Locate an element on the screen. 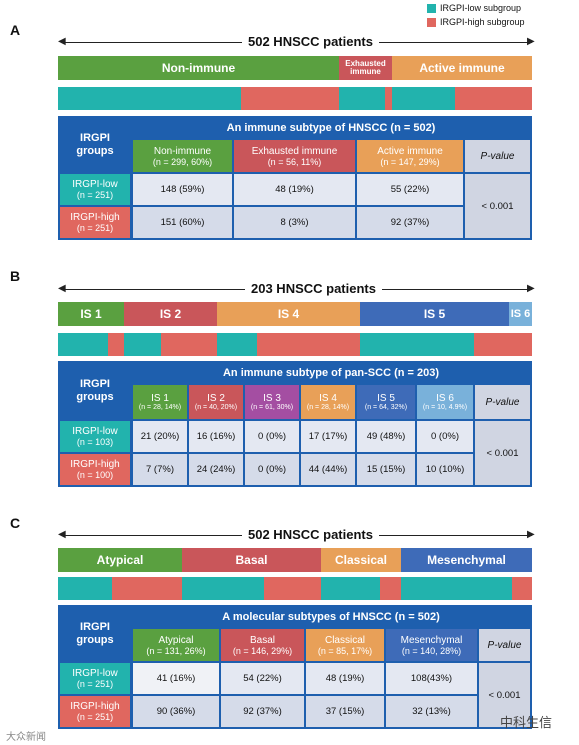 The image size is (579, 745). panel-b-cell: 7 (7%) is located at coordinates (160, 469).